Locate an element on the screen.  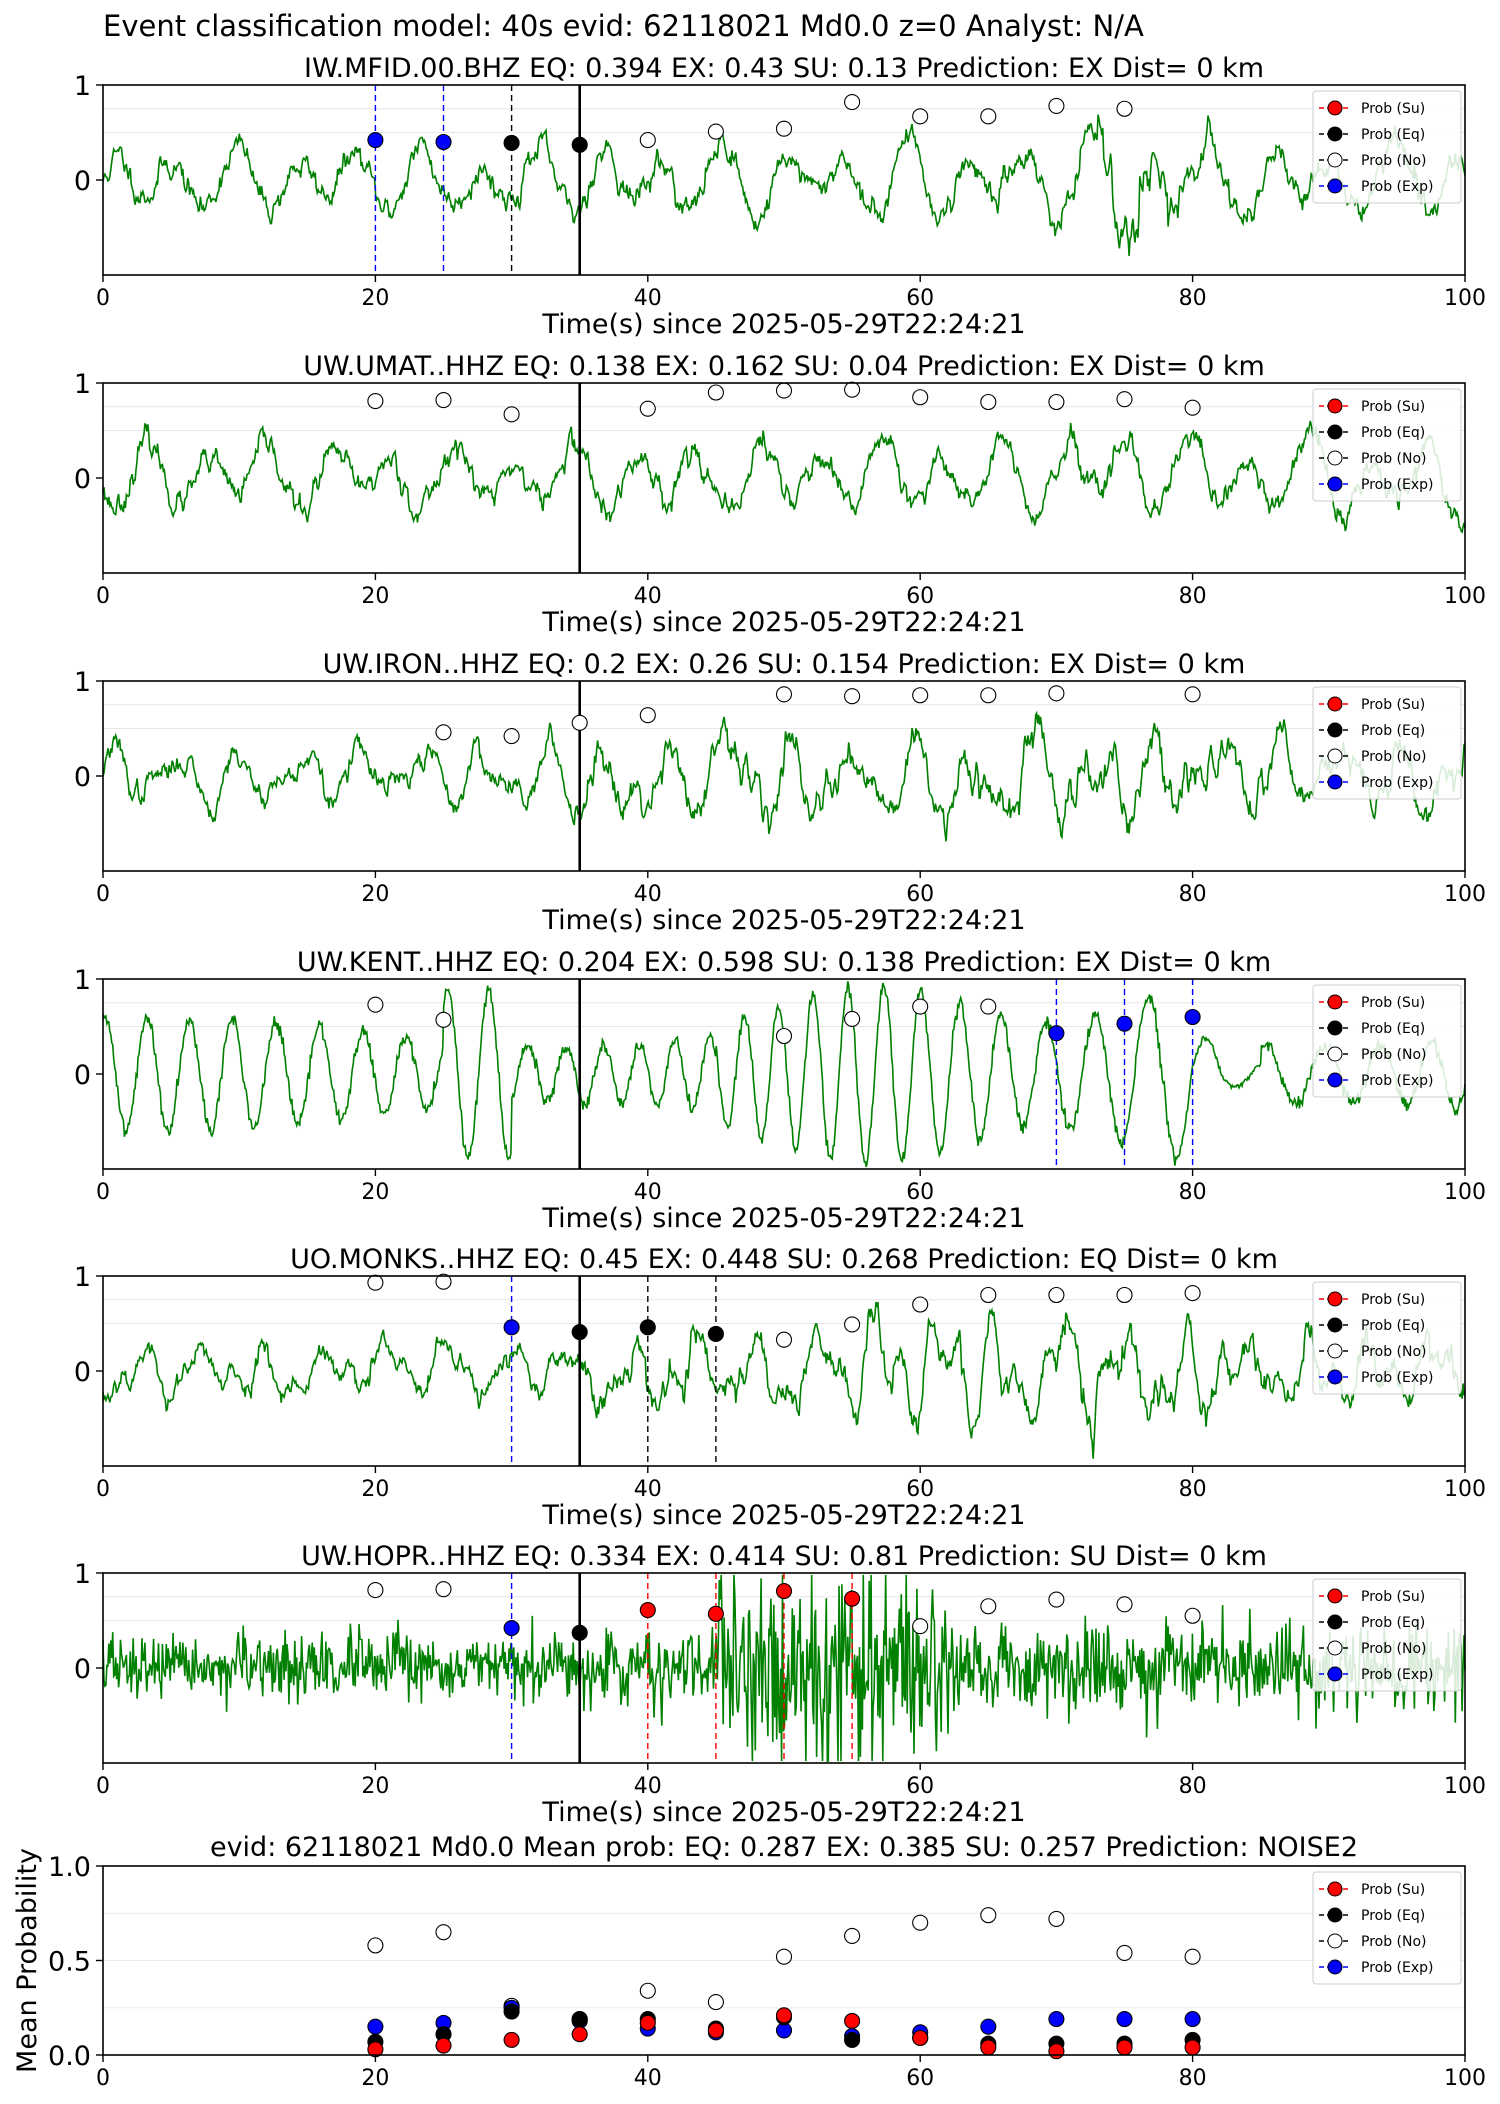
panel-2-legend-su-label: Prob (Su) is located at coordinates (1393, 407).